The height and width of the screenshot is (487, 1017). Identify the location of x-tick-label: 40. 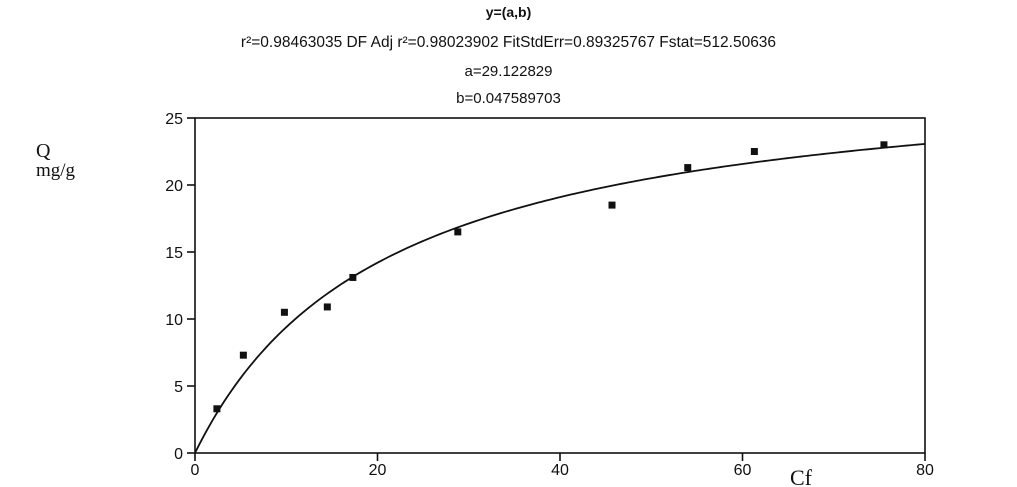
(560, 470).